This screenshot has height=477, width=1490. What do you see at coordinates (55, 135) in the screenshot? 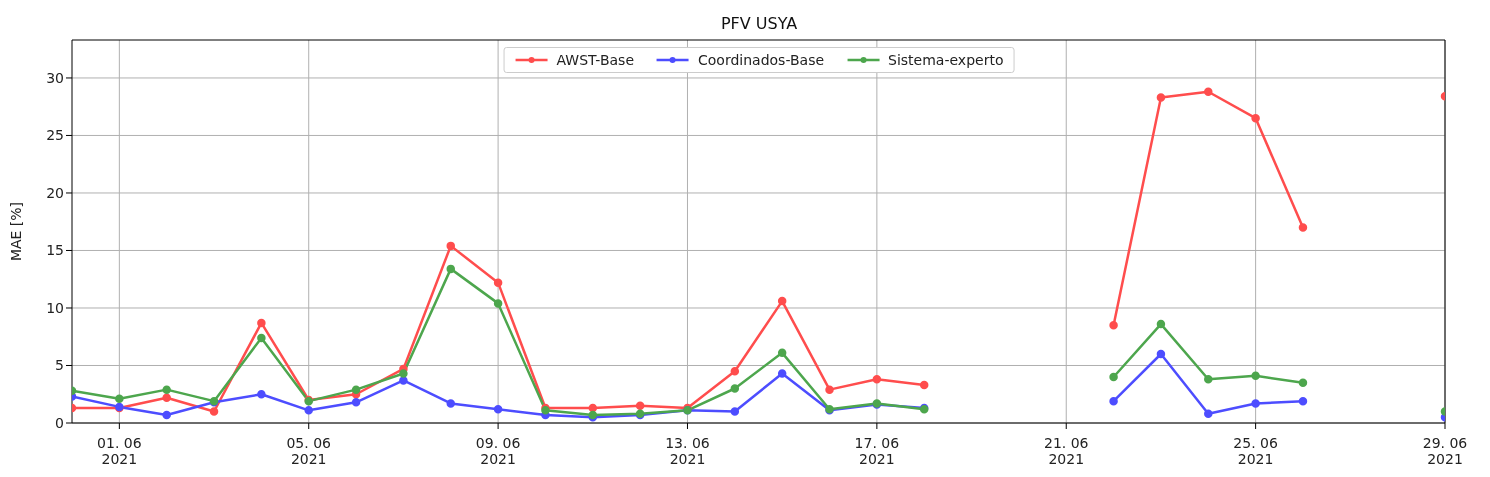
I see `y-tick-label: 25` at bounding box center [55, 135].